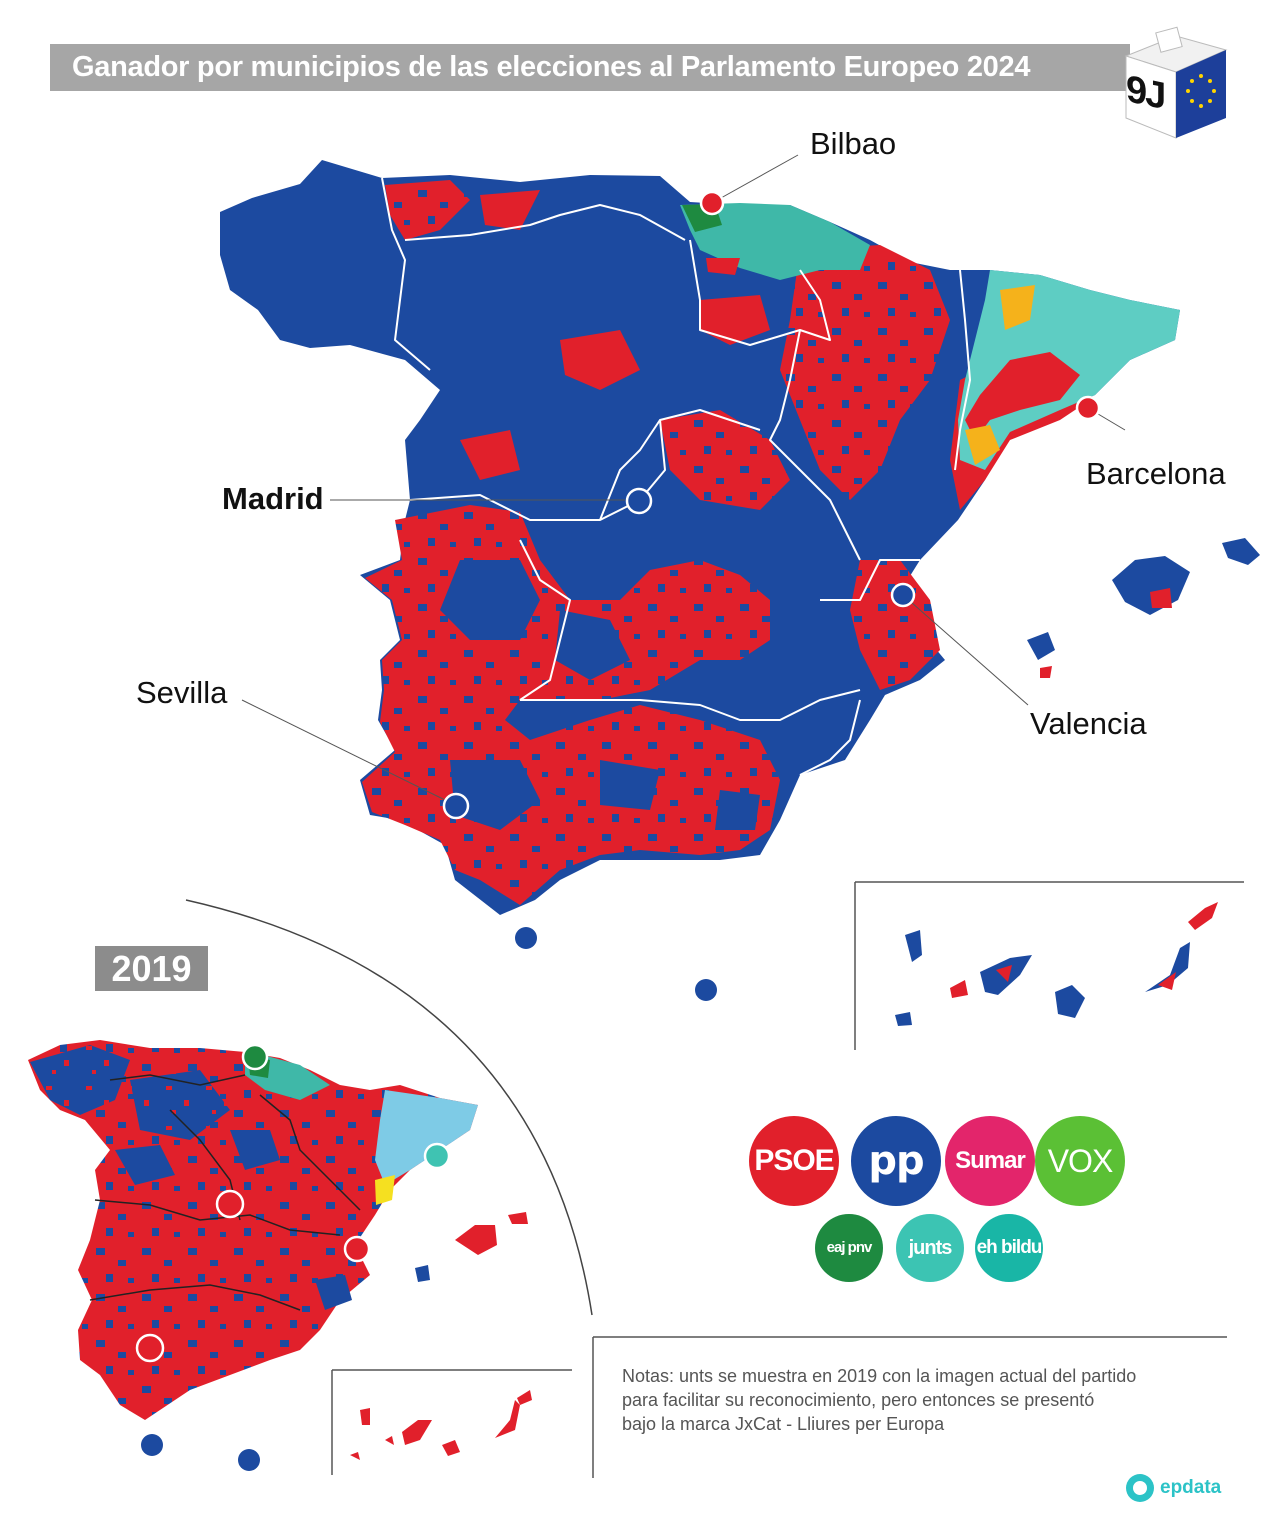  I want to click on map-2024-balearic-islands, so click(1143, 608).